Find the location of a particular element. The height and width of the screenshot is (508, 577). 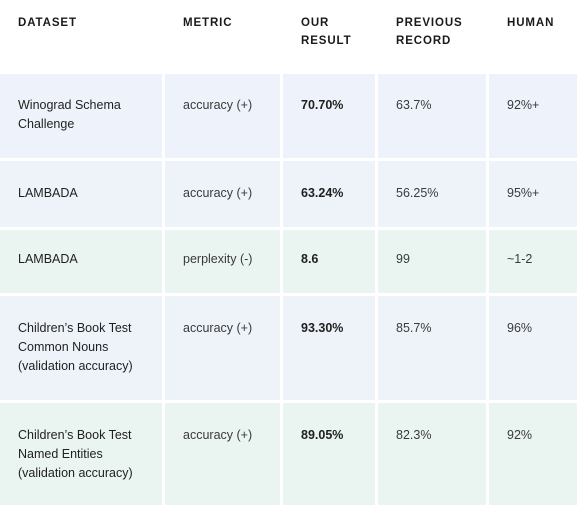

cell-previous-record: 85.7% is located at coordinates (433, 348).